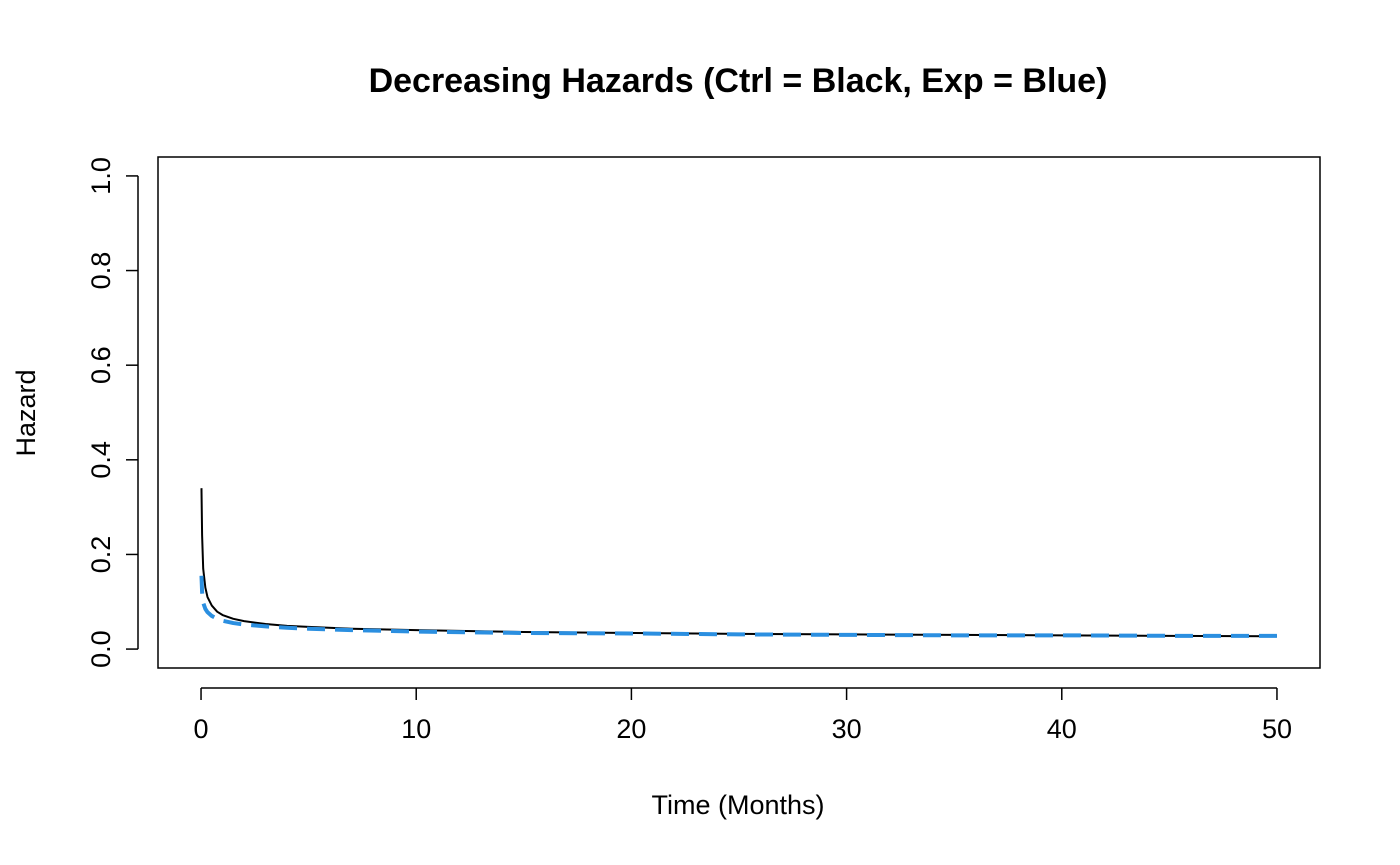 This screenshot has height=865, width=1400. I want to click on series-line-ctrl, so click(738, 563).